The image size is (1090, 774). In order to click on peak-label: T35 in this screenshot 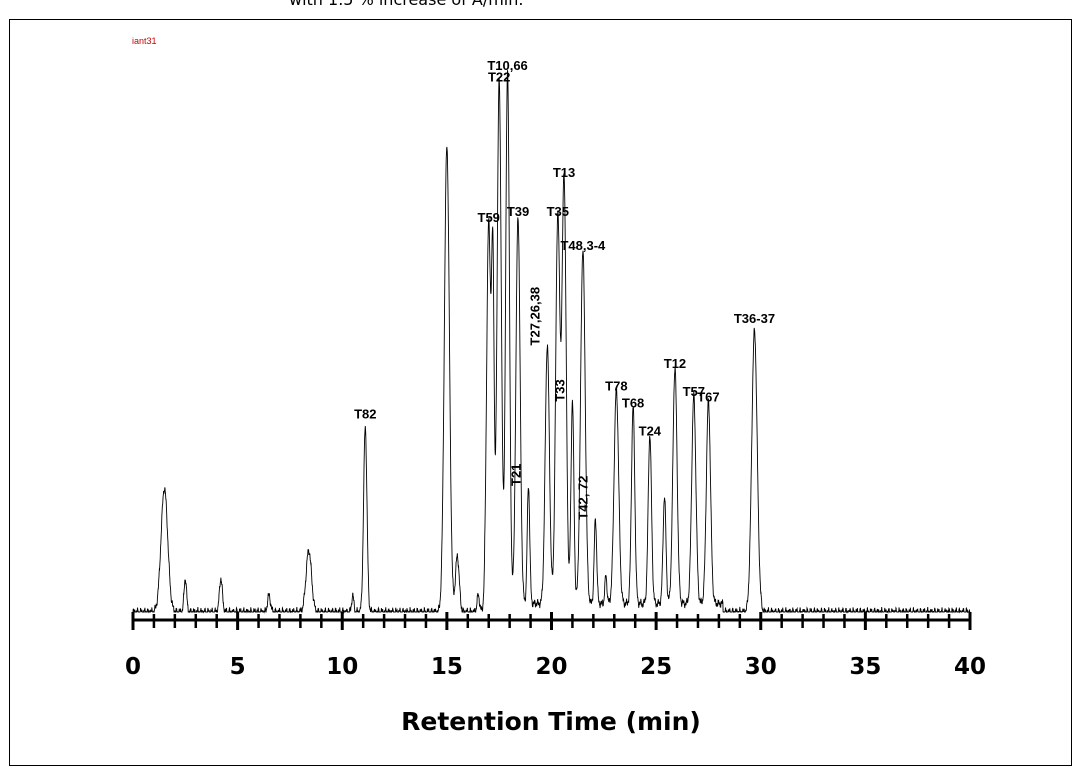, I will do `click(558, 211)`.